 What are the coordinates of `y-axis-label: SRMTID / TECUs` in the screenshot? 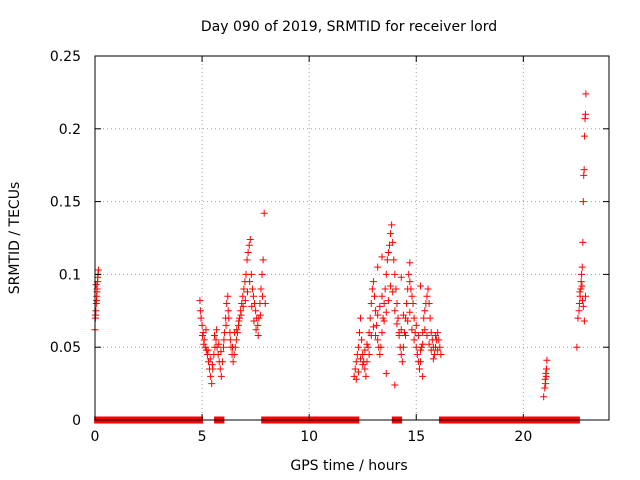 It's located at (15, 238).